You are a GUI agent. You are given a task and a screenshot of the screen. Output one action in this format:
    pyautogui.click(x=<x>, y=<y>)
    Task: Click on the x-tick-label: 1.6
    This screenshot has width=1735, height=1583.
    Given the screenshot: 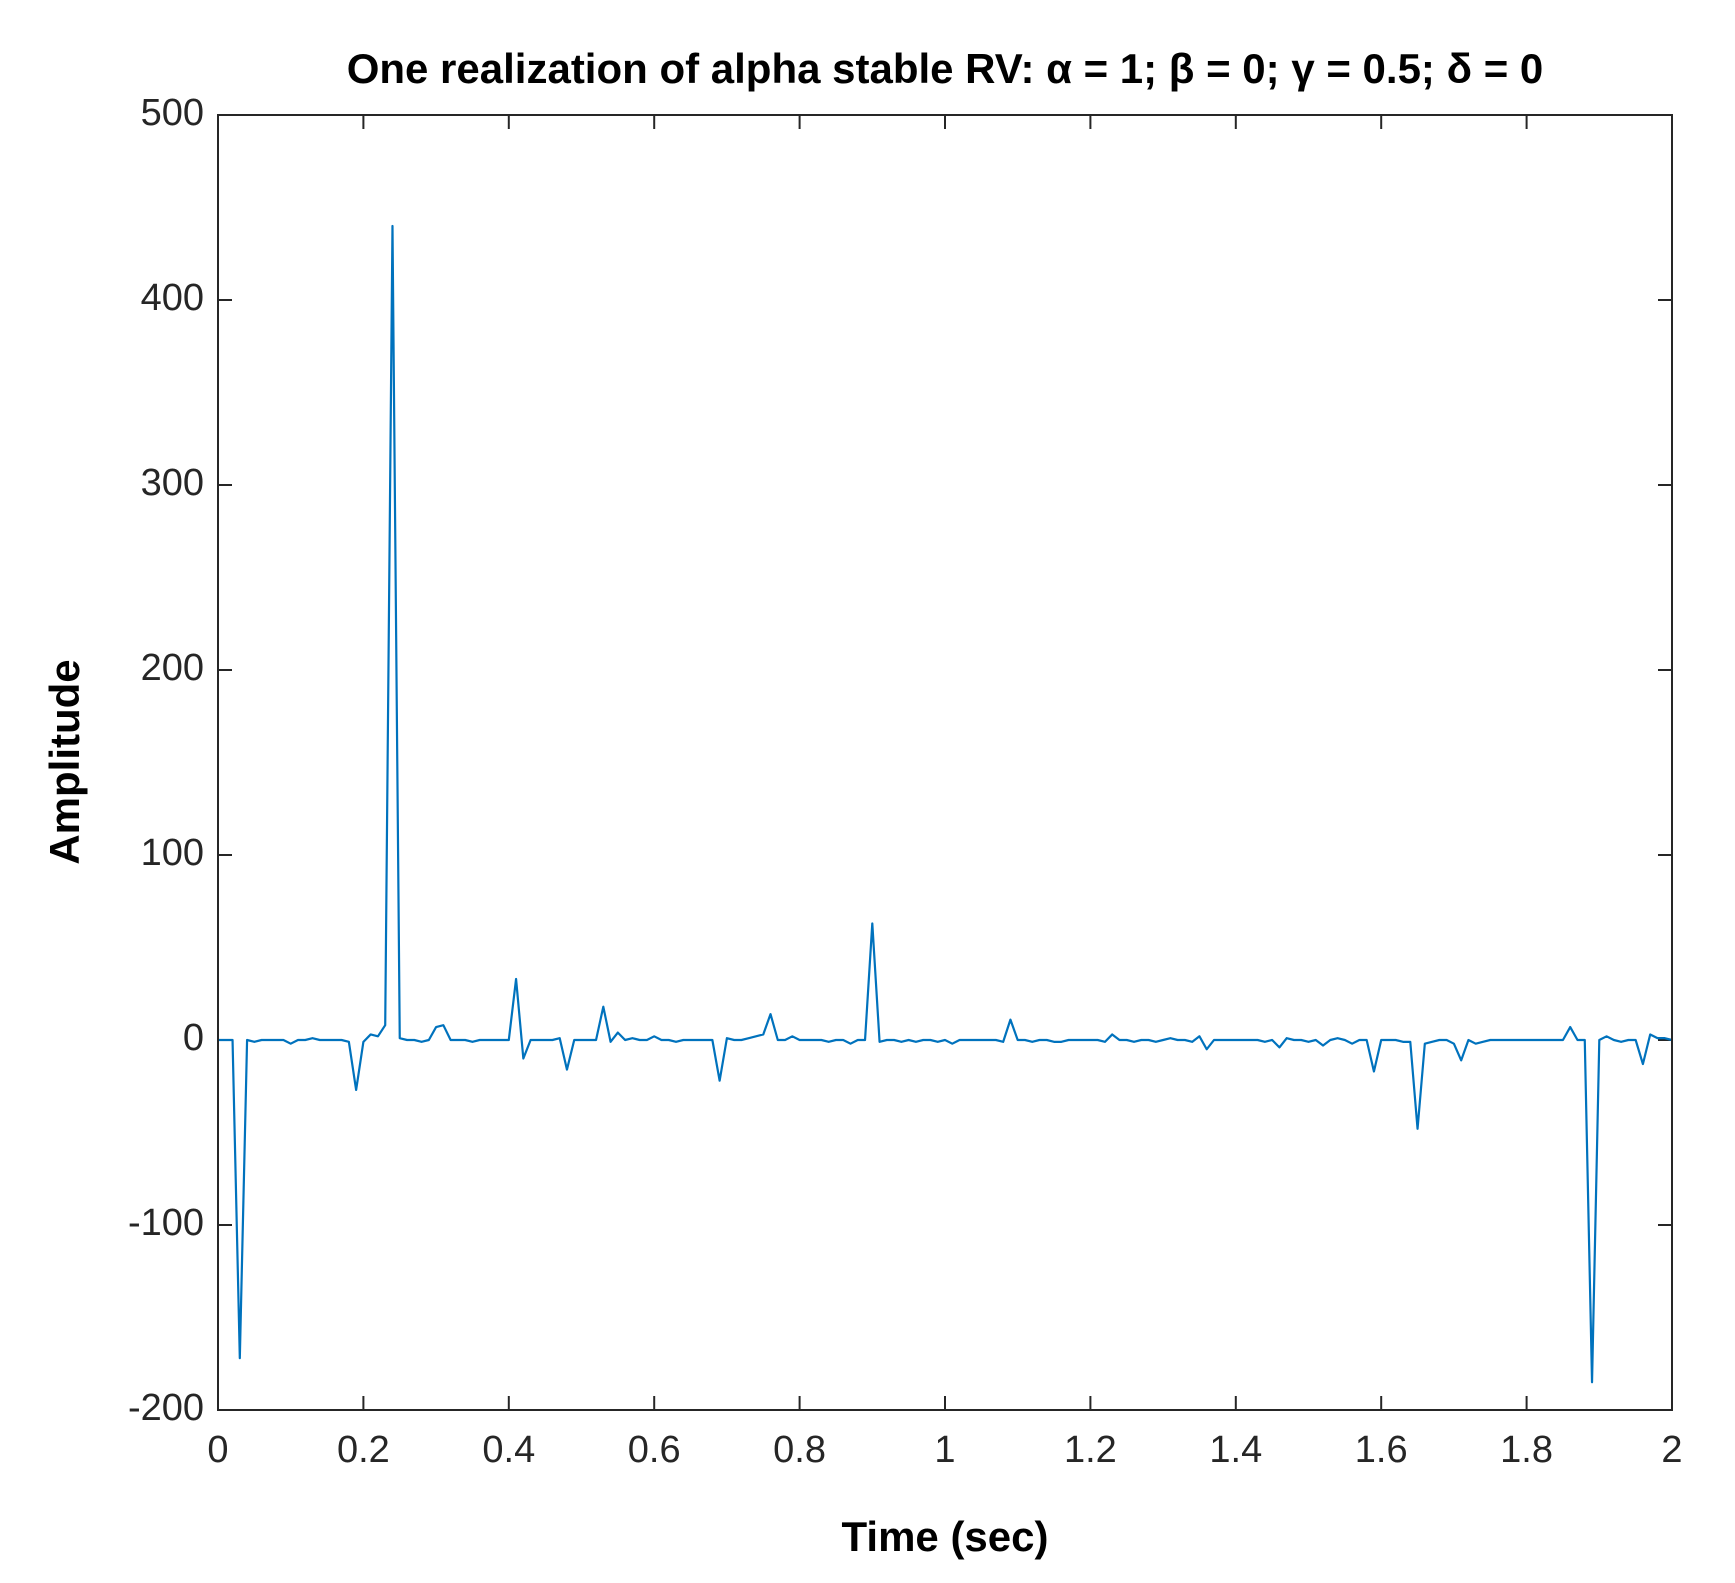 What is the action you would take?
    pyautogui.click(x=1381, y=1450)
    